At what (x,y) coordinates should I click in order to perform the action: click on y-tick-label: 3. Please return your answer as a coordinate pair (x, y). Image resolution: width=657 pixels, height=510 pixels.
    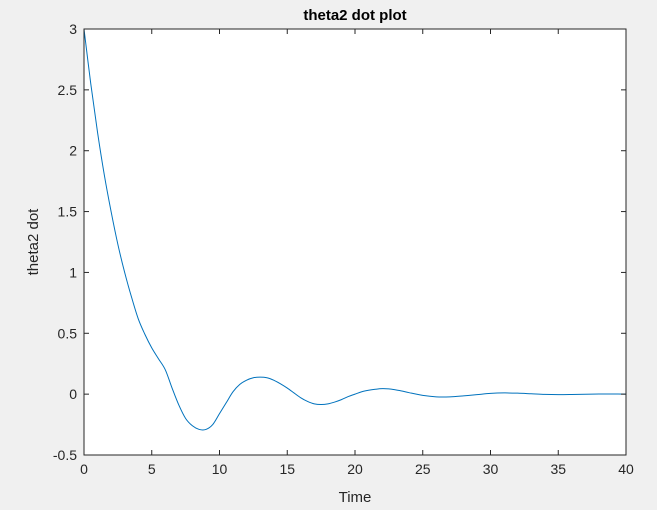
    Looking at the image, I should click on (73, 29).